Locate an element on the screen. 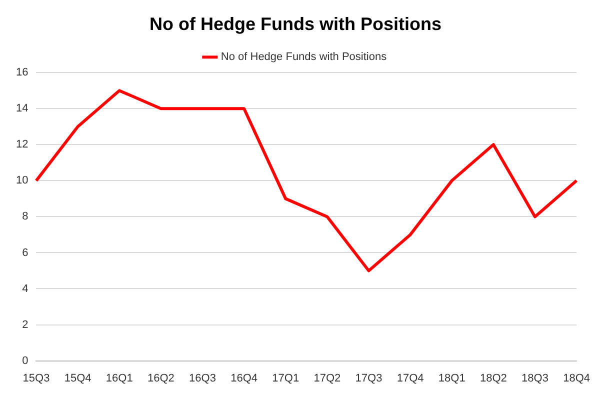 This screenshot has height=396, width=601. y-tick-label: 8 is located at coordinates (25, 216).